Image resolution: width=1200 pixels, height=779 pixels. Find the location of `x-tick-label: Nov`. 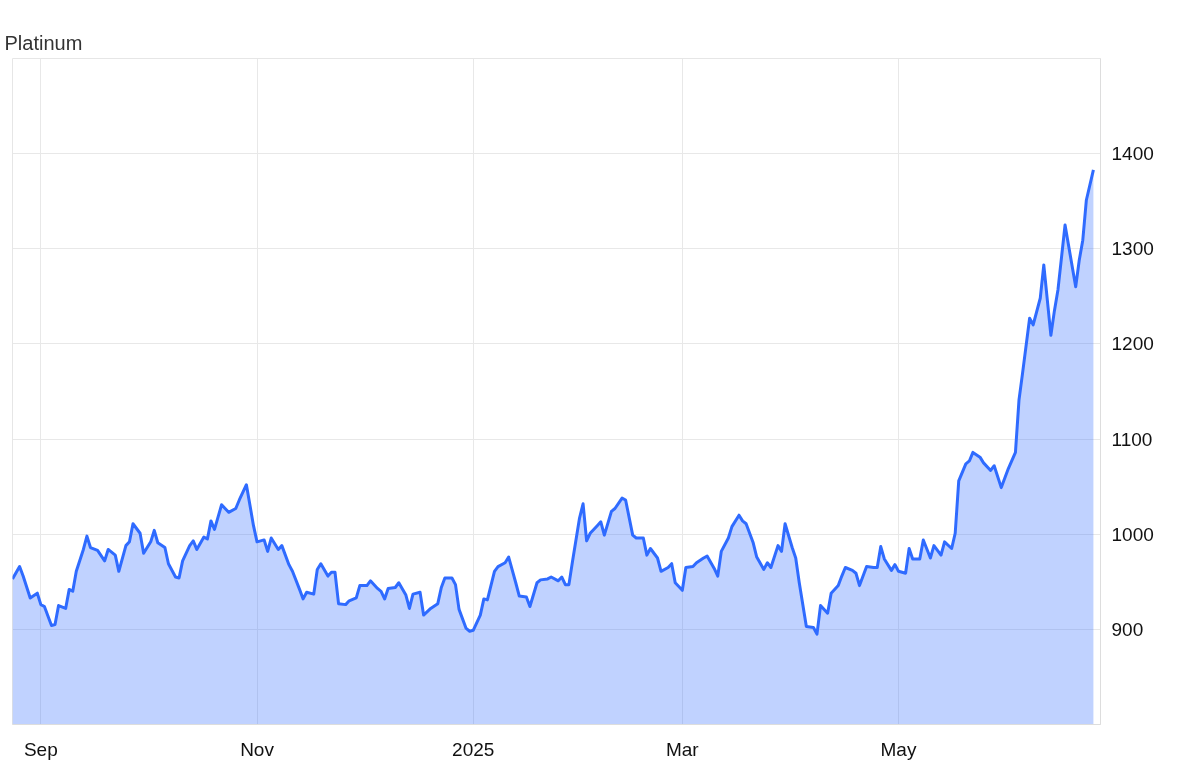

x-tick-label: Nov is located at coordinates (257, 749).